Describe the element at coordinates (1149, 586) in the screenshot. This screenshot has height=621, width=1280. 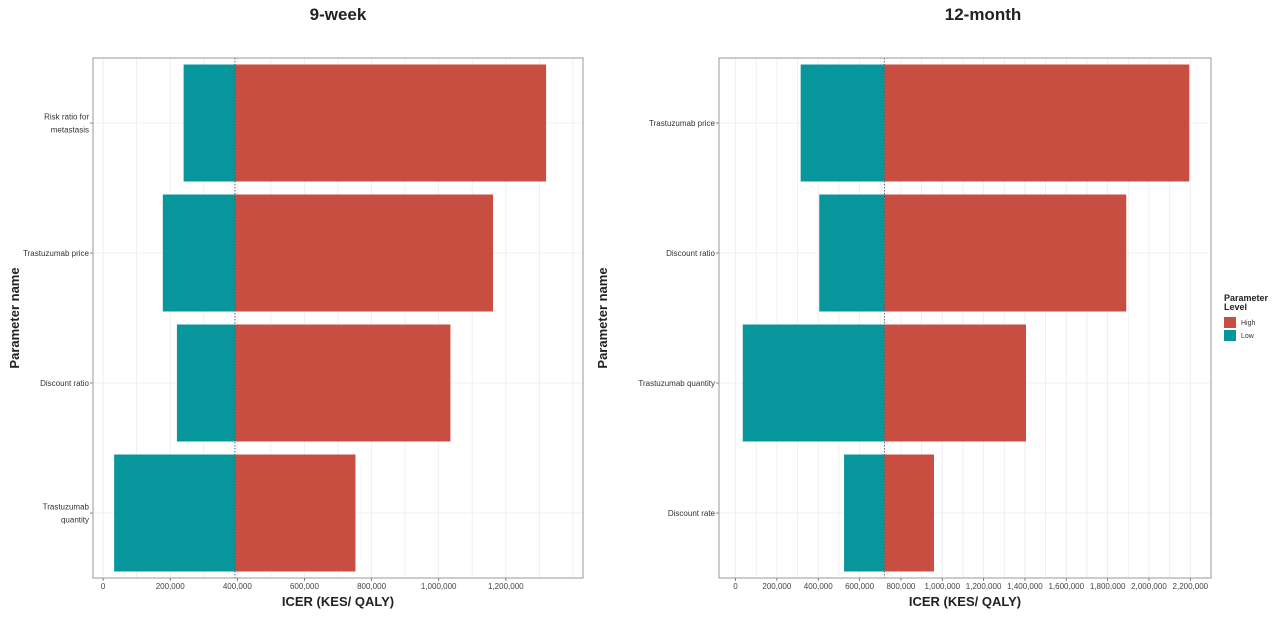
I see `x-tick-label: 2,000,000` at that location.